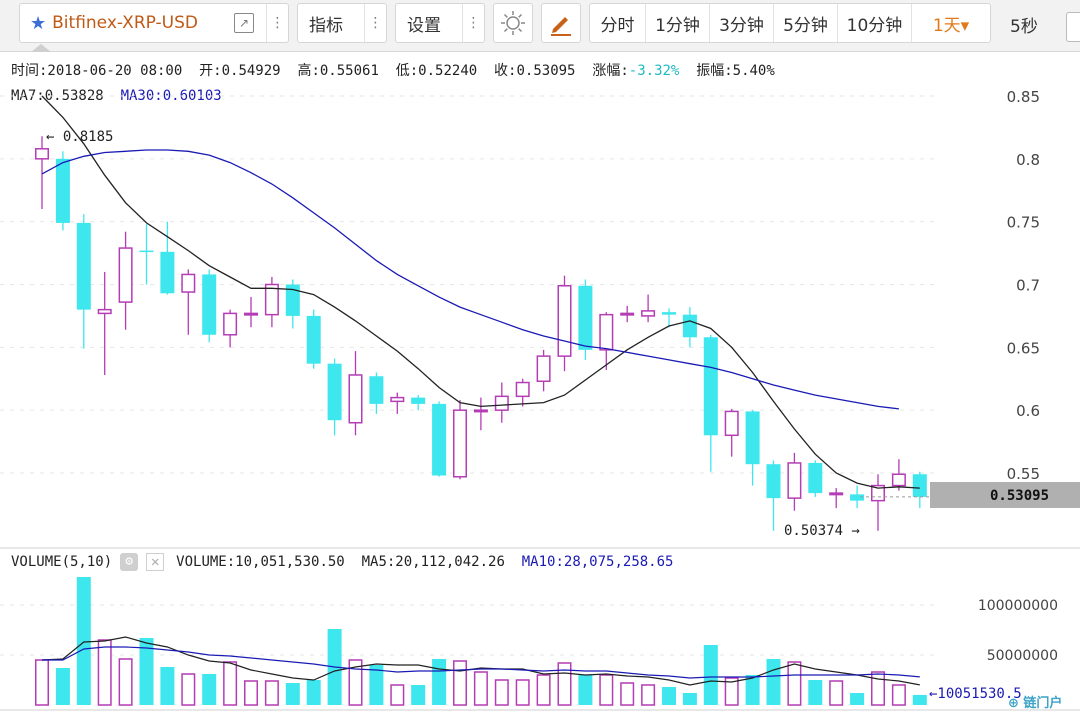  I want to click on side-panel-toggle, so click(1073, 27).